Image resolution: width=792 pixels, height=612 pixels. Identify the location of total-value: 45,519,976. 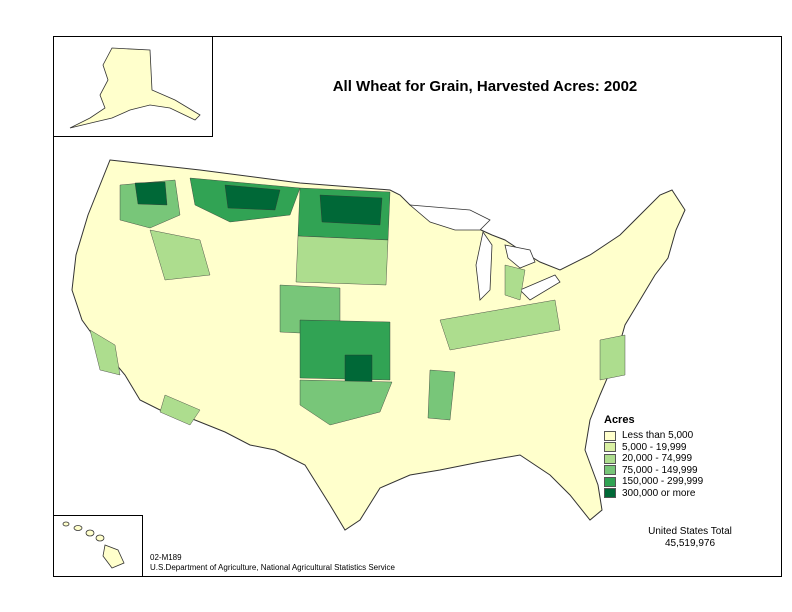
(690, 543).